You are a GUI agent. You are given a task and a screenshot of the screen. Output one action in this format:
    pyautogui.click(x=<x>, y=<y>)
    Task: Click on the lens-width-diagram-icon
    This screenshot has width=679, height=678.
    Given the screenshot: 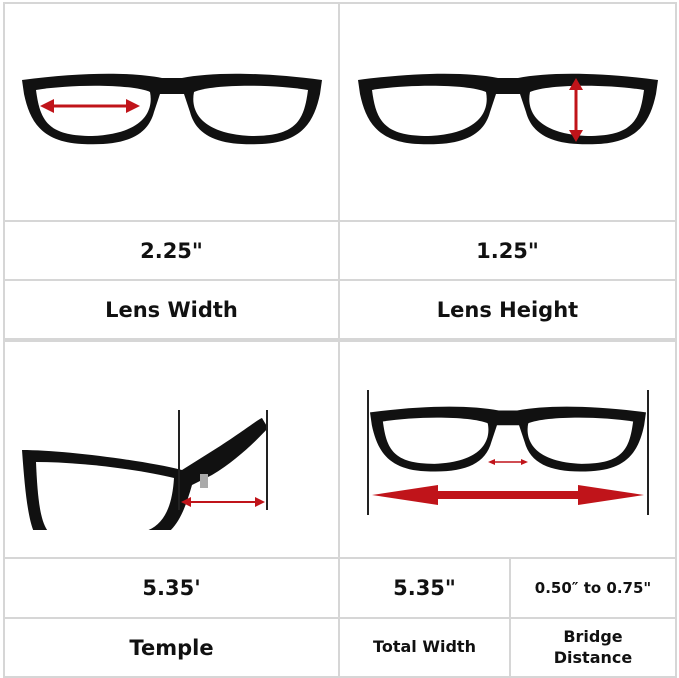 What is the action you would take?
    pyautogui.click(x=171, y=109)
    